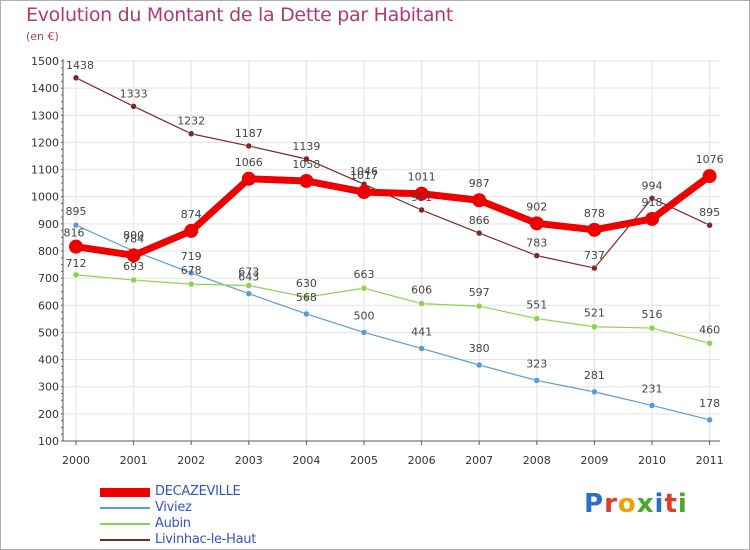 This screenshot has width=750, height=550. Describe the element at coordinates (710, 159) in the screenshot. I see `data-label: 1076` at that location.